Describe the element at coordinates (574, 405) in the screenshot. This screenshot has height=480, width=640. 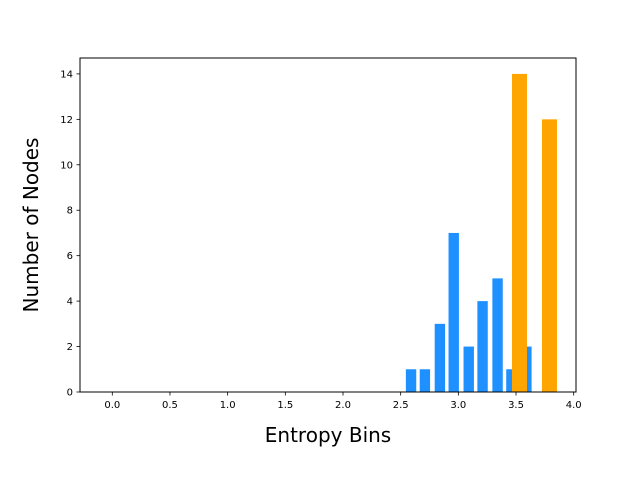
I see `x-tick-label: 4.0` at that location.